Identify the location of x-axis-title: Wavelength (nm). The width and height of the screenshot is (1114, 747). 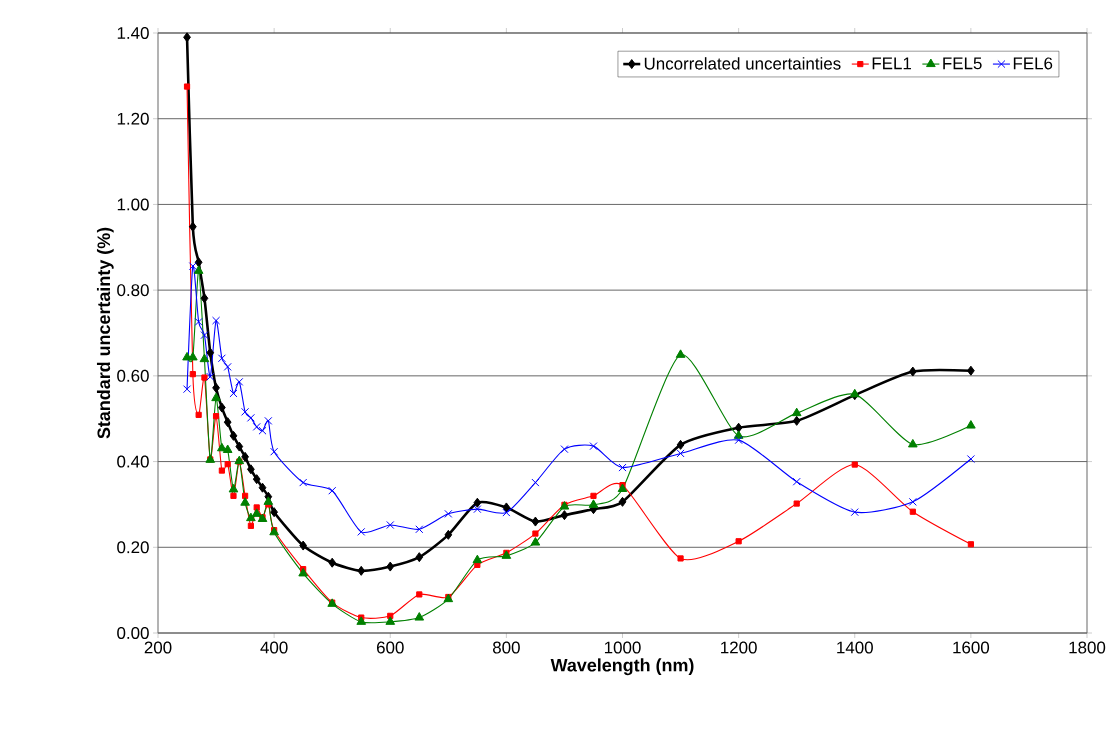
(622, 667).